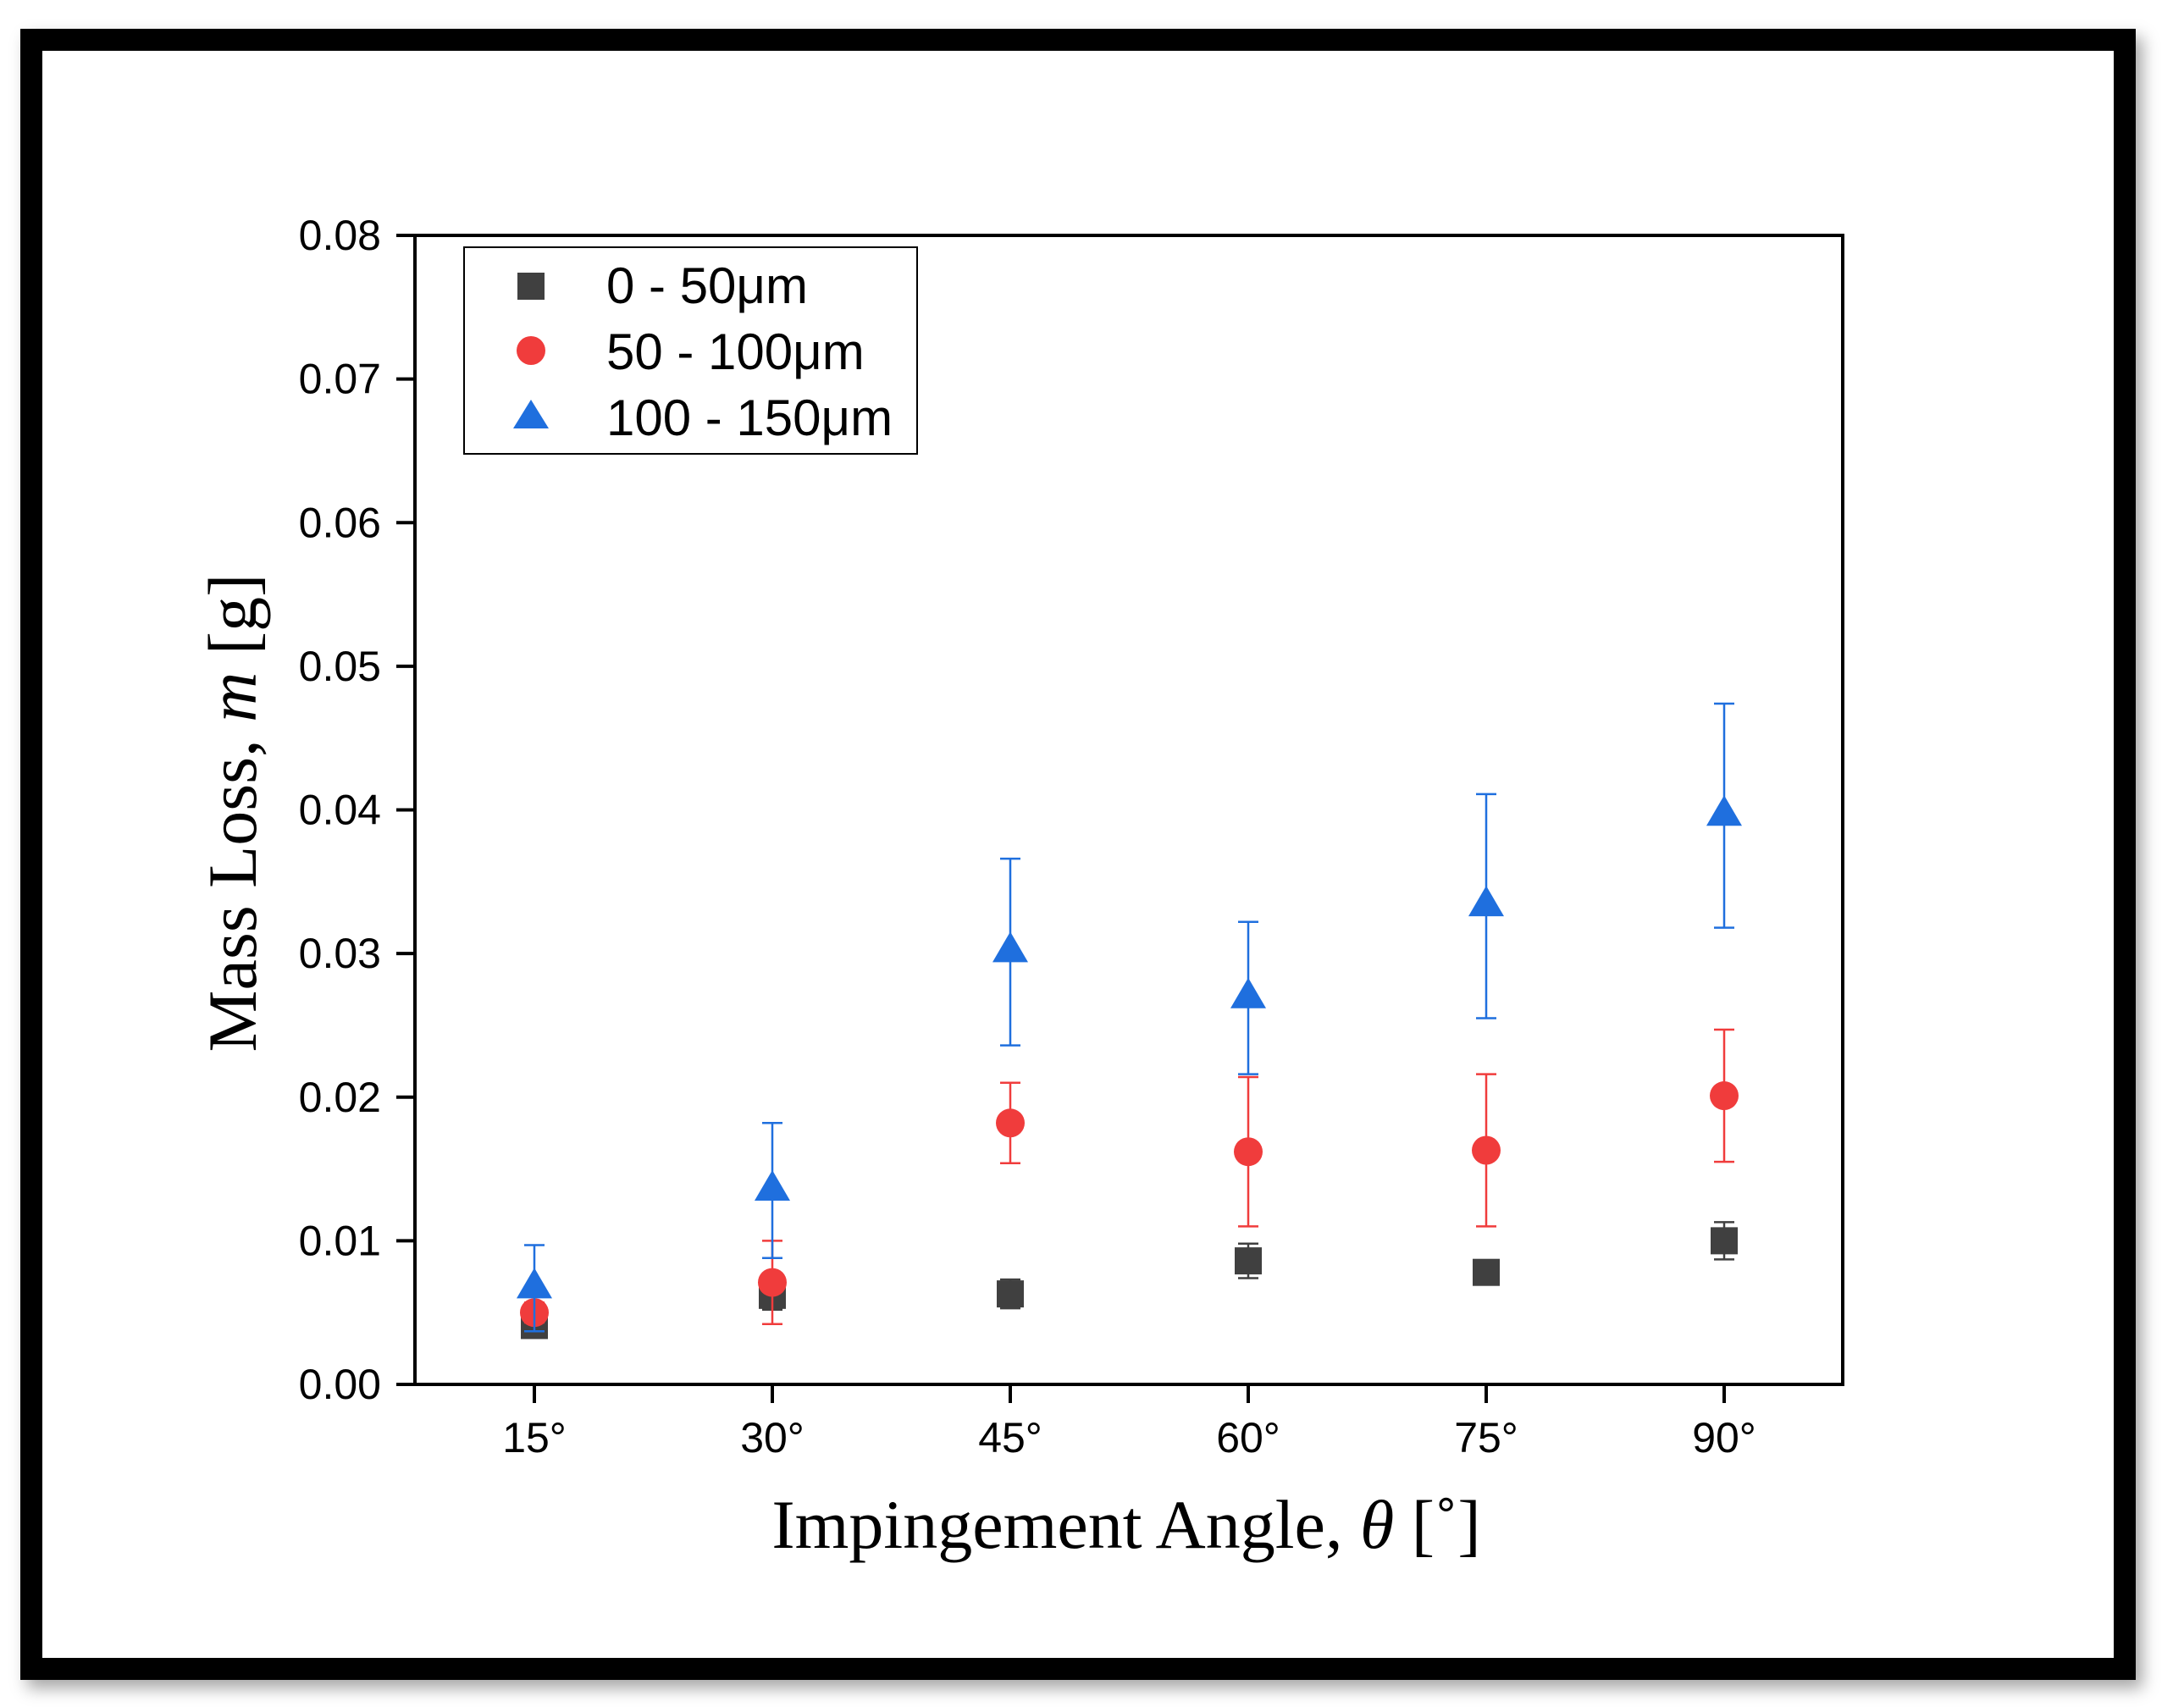 The width and height of the screenshot is (2184, 1707). What do you see at coordinates (340, 235) in the screenshot?
I see `y-tick-label: 0.08` at bounding box center [340, 235].